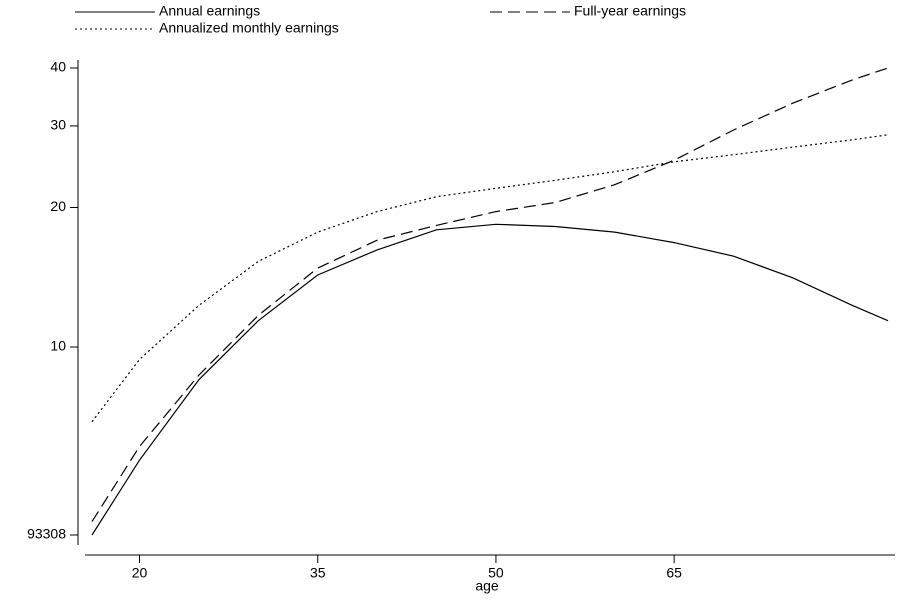 The width and height of the screenshot is (897, 601). Describe the element at coordinates (209, 11) in the screenshot. I see `legend-label: Annual earnings` at that location.